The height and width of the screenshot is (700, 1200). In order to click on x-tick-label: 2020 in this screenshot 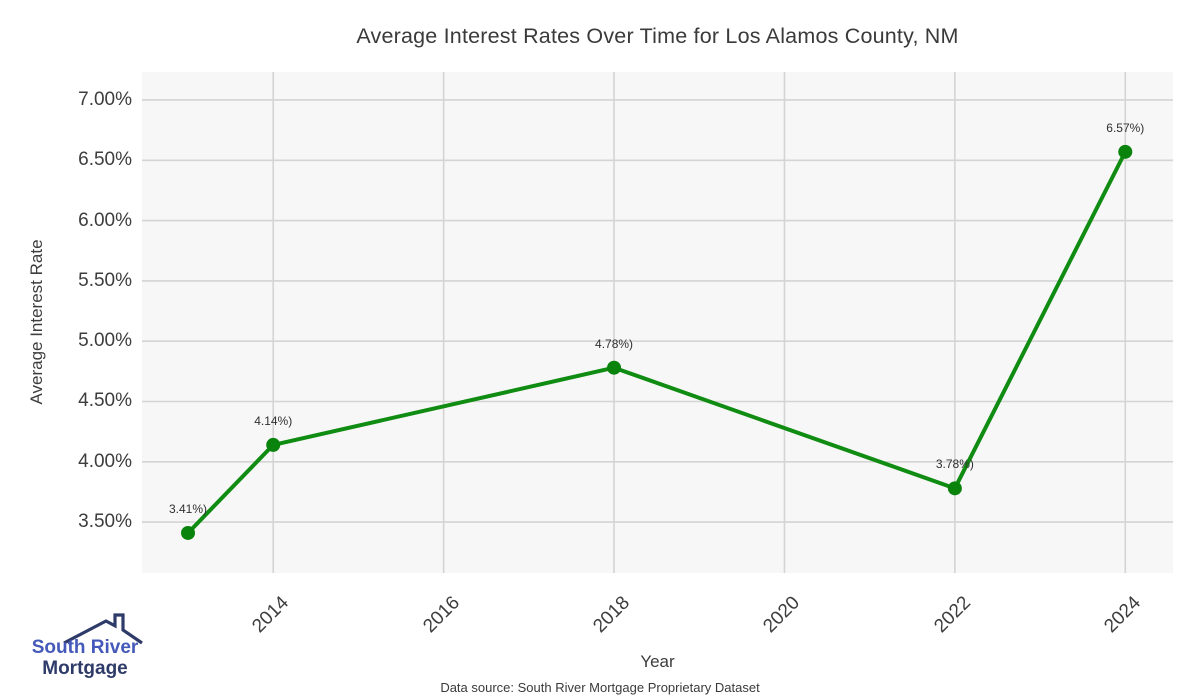, I will do `click(782, 615)`.